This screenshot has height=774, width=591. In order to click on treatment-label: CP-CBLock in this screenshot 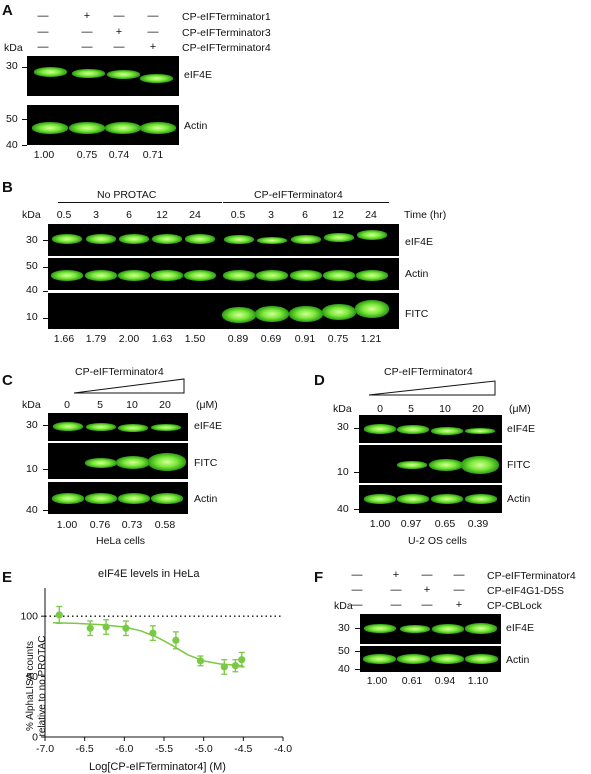, I will do `click(514, 606)`.